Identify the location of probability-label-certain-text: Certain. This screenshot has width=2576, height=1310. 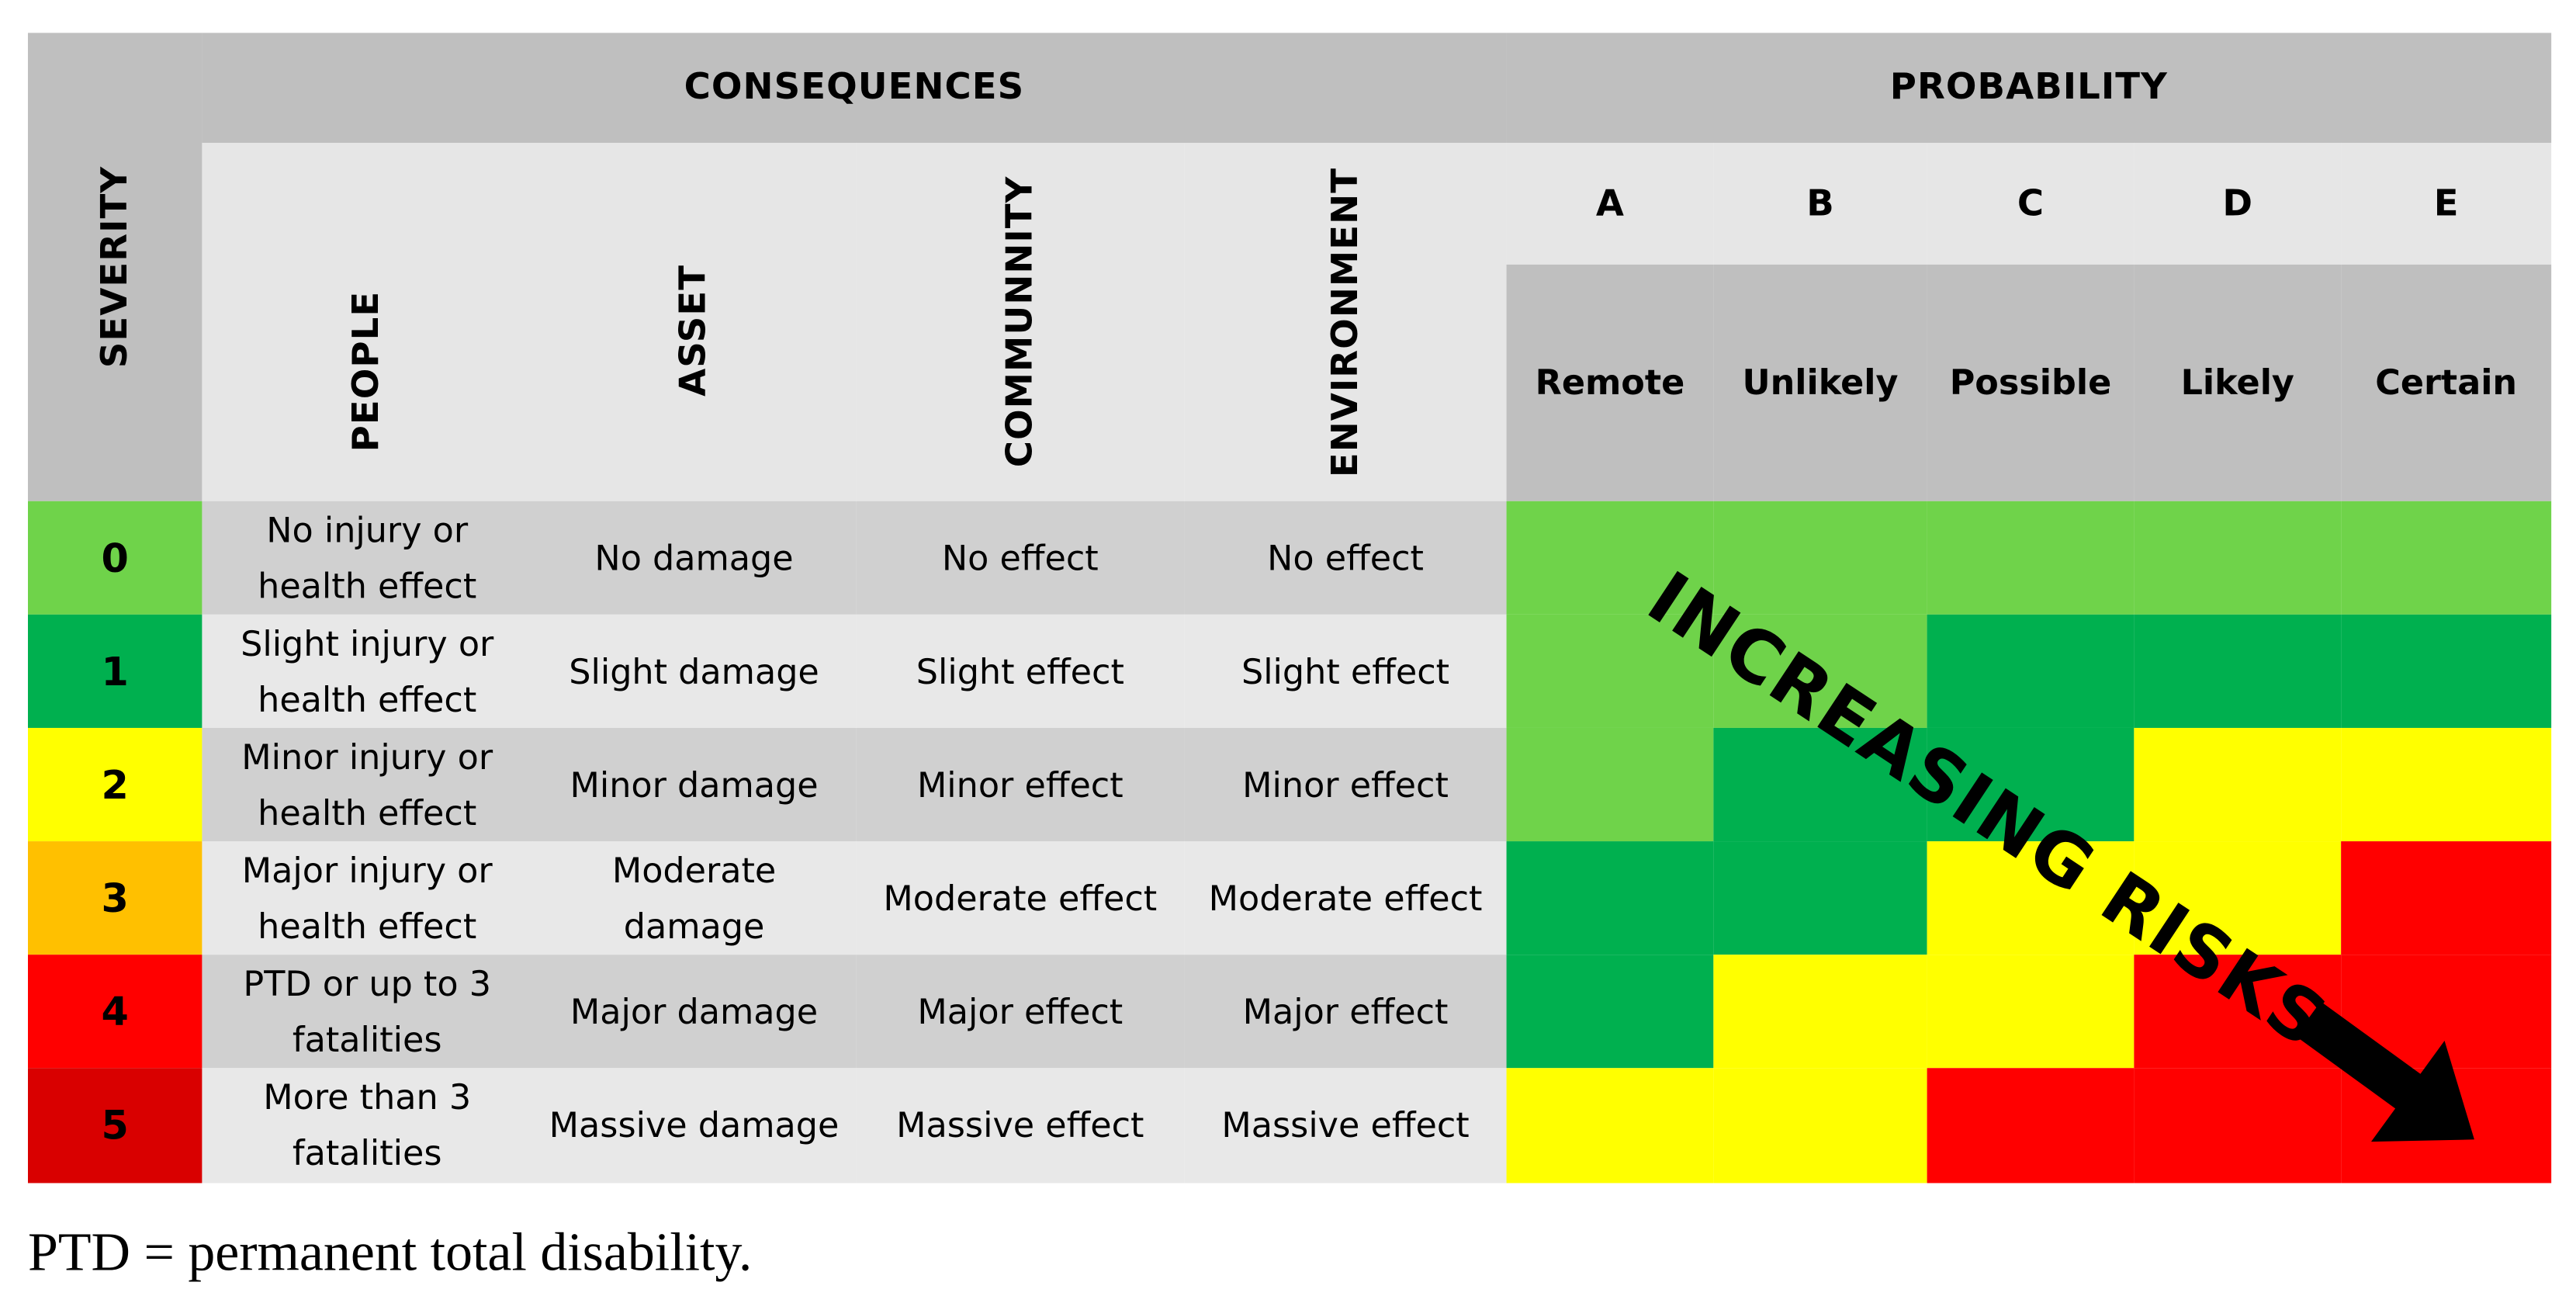
(2446, 382).